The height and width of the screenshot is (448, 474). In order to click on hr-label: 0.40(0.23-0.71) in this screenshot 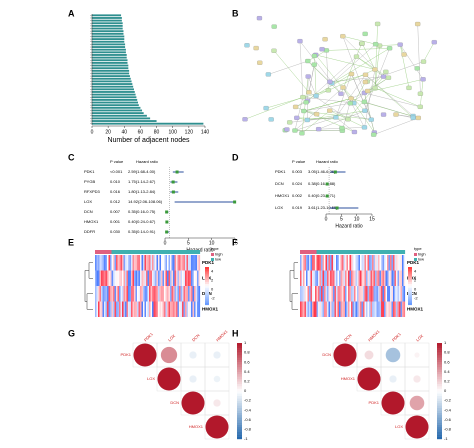, I will do `click(322, 195)`.